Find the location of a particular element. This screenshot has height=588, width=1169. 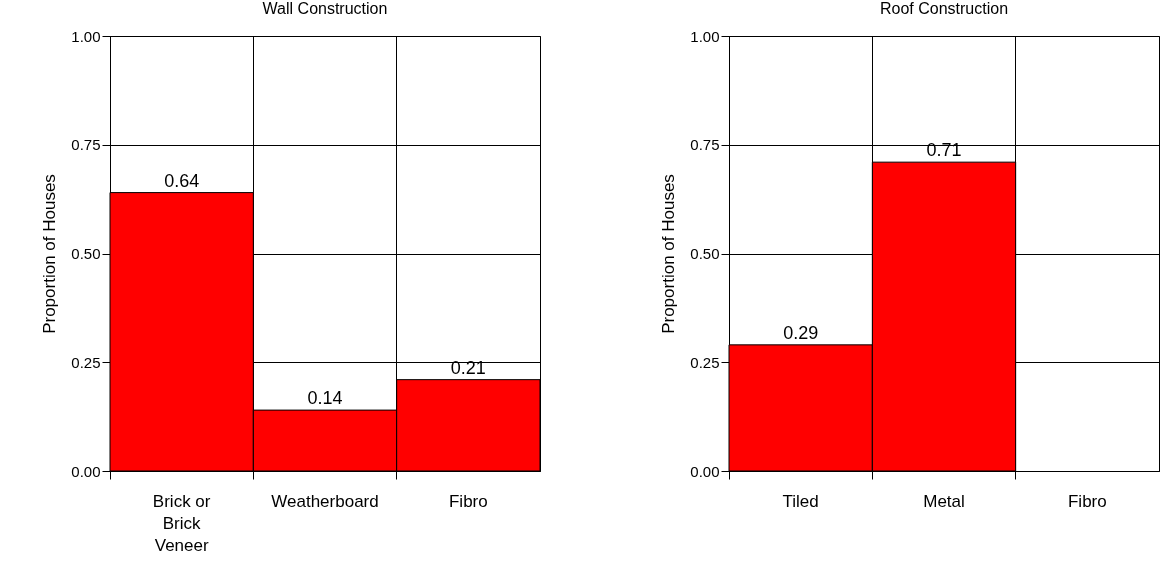

x-tick-label: Brick or Brick Veneer is located at coordinates (181, 523).